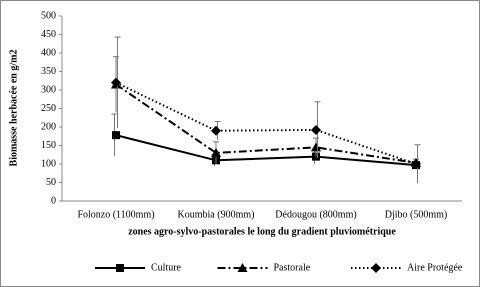 The image size is (480, 287). Describe the element at coordinates (48, 145) in the screenshot. I see `y-tick-label: 150` at that location.